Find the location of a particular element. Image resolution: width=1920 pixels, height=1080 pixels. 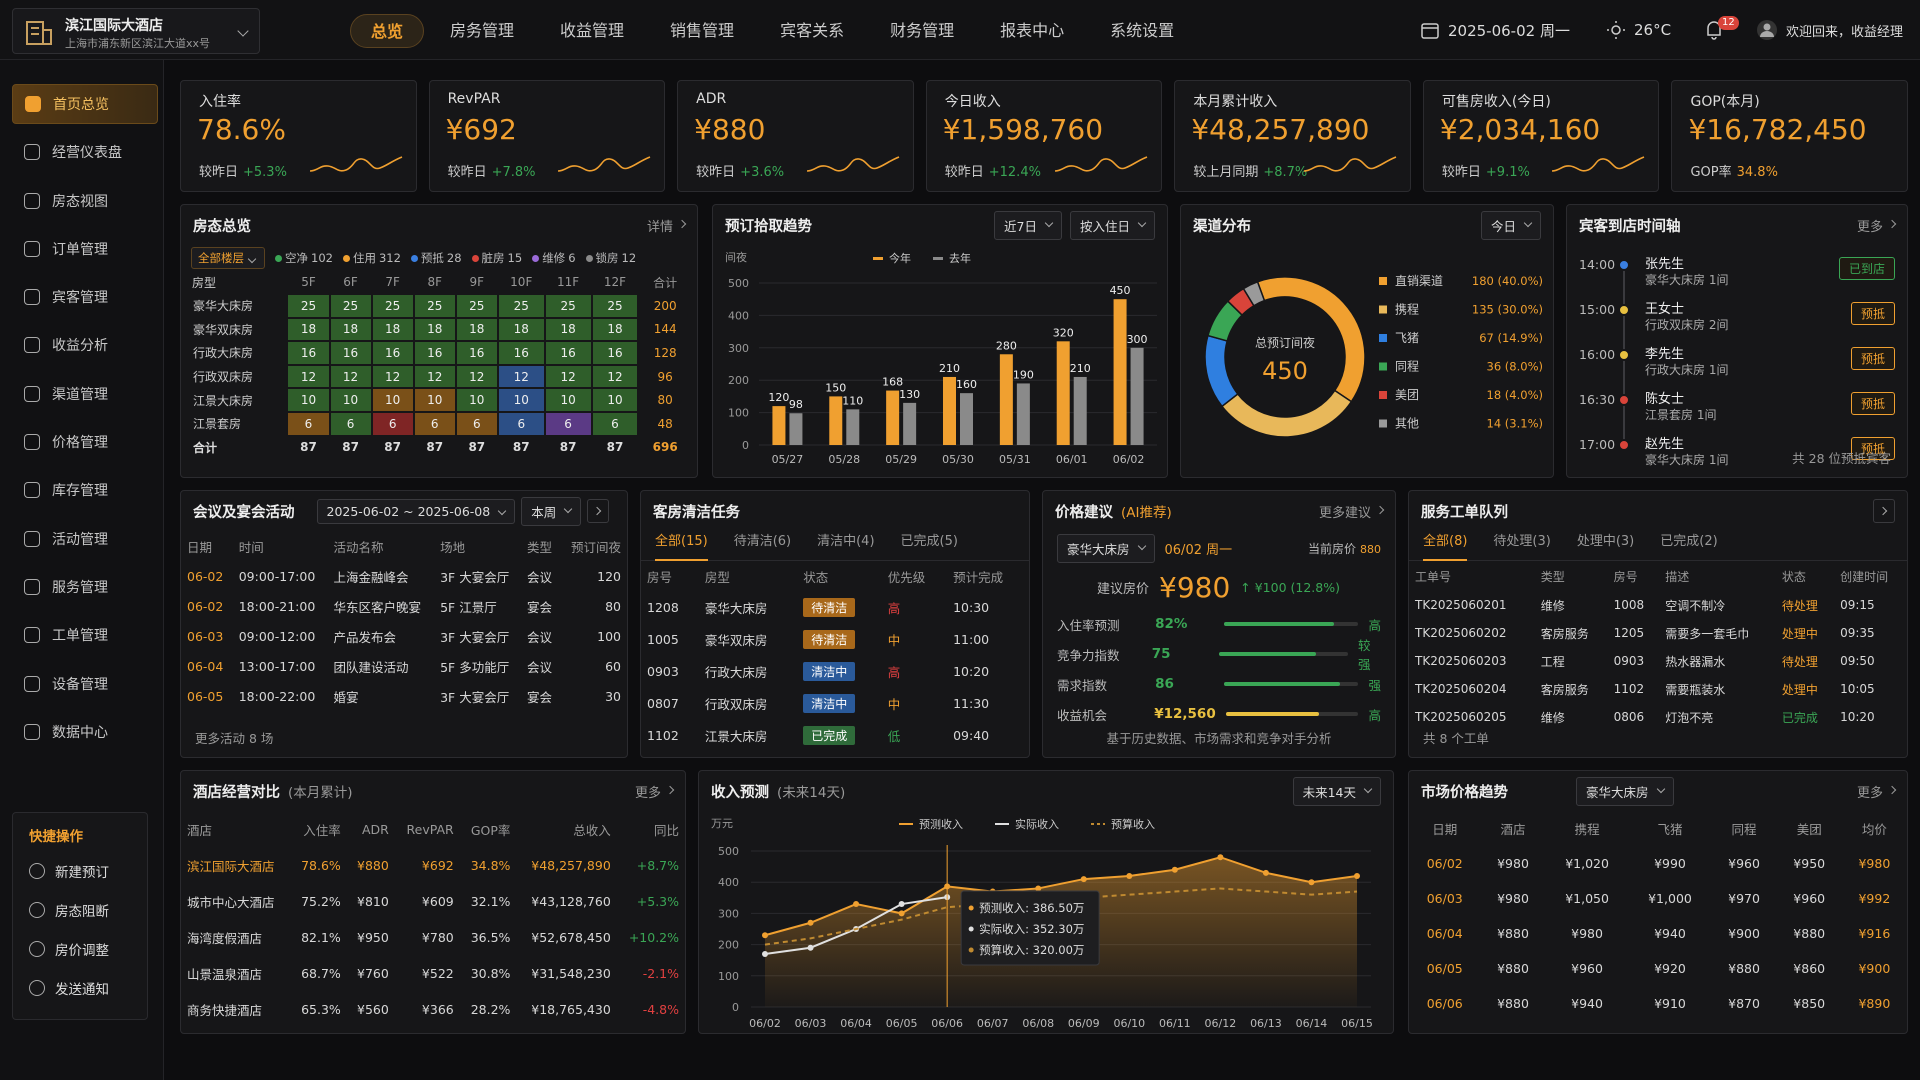

tab: 待处理(3) is located at coordinates (1522, 541).